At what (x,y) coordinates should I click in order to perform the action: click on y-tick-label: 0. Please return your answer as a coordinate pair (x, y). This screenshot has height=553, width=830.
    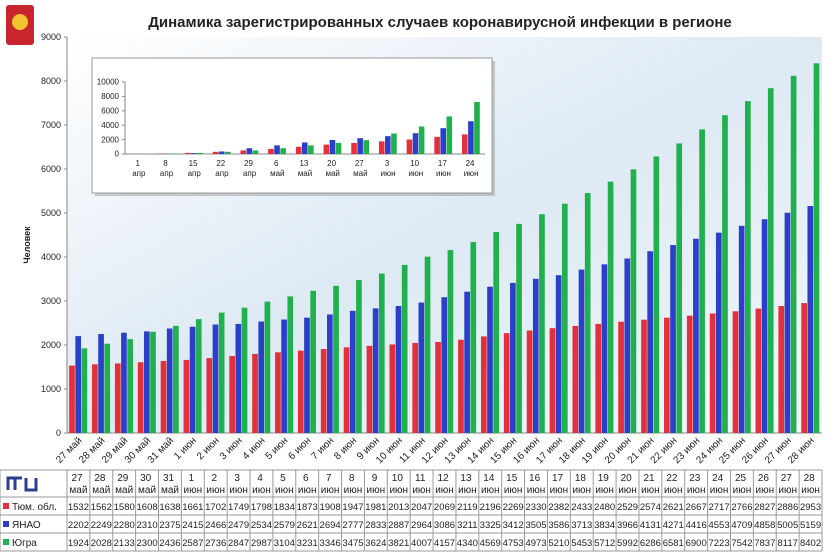
    Looking at the image, I should click on (58, 433).